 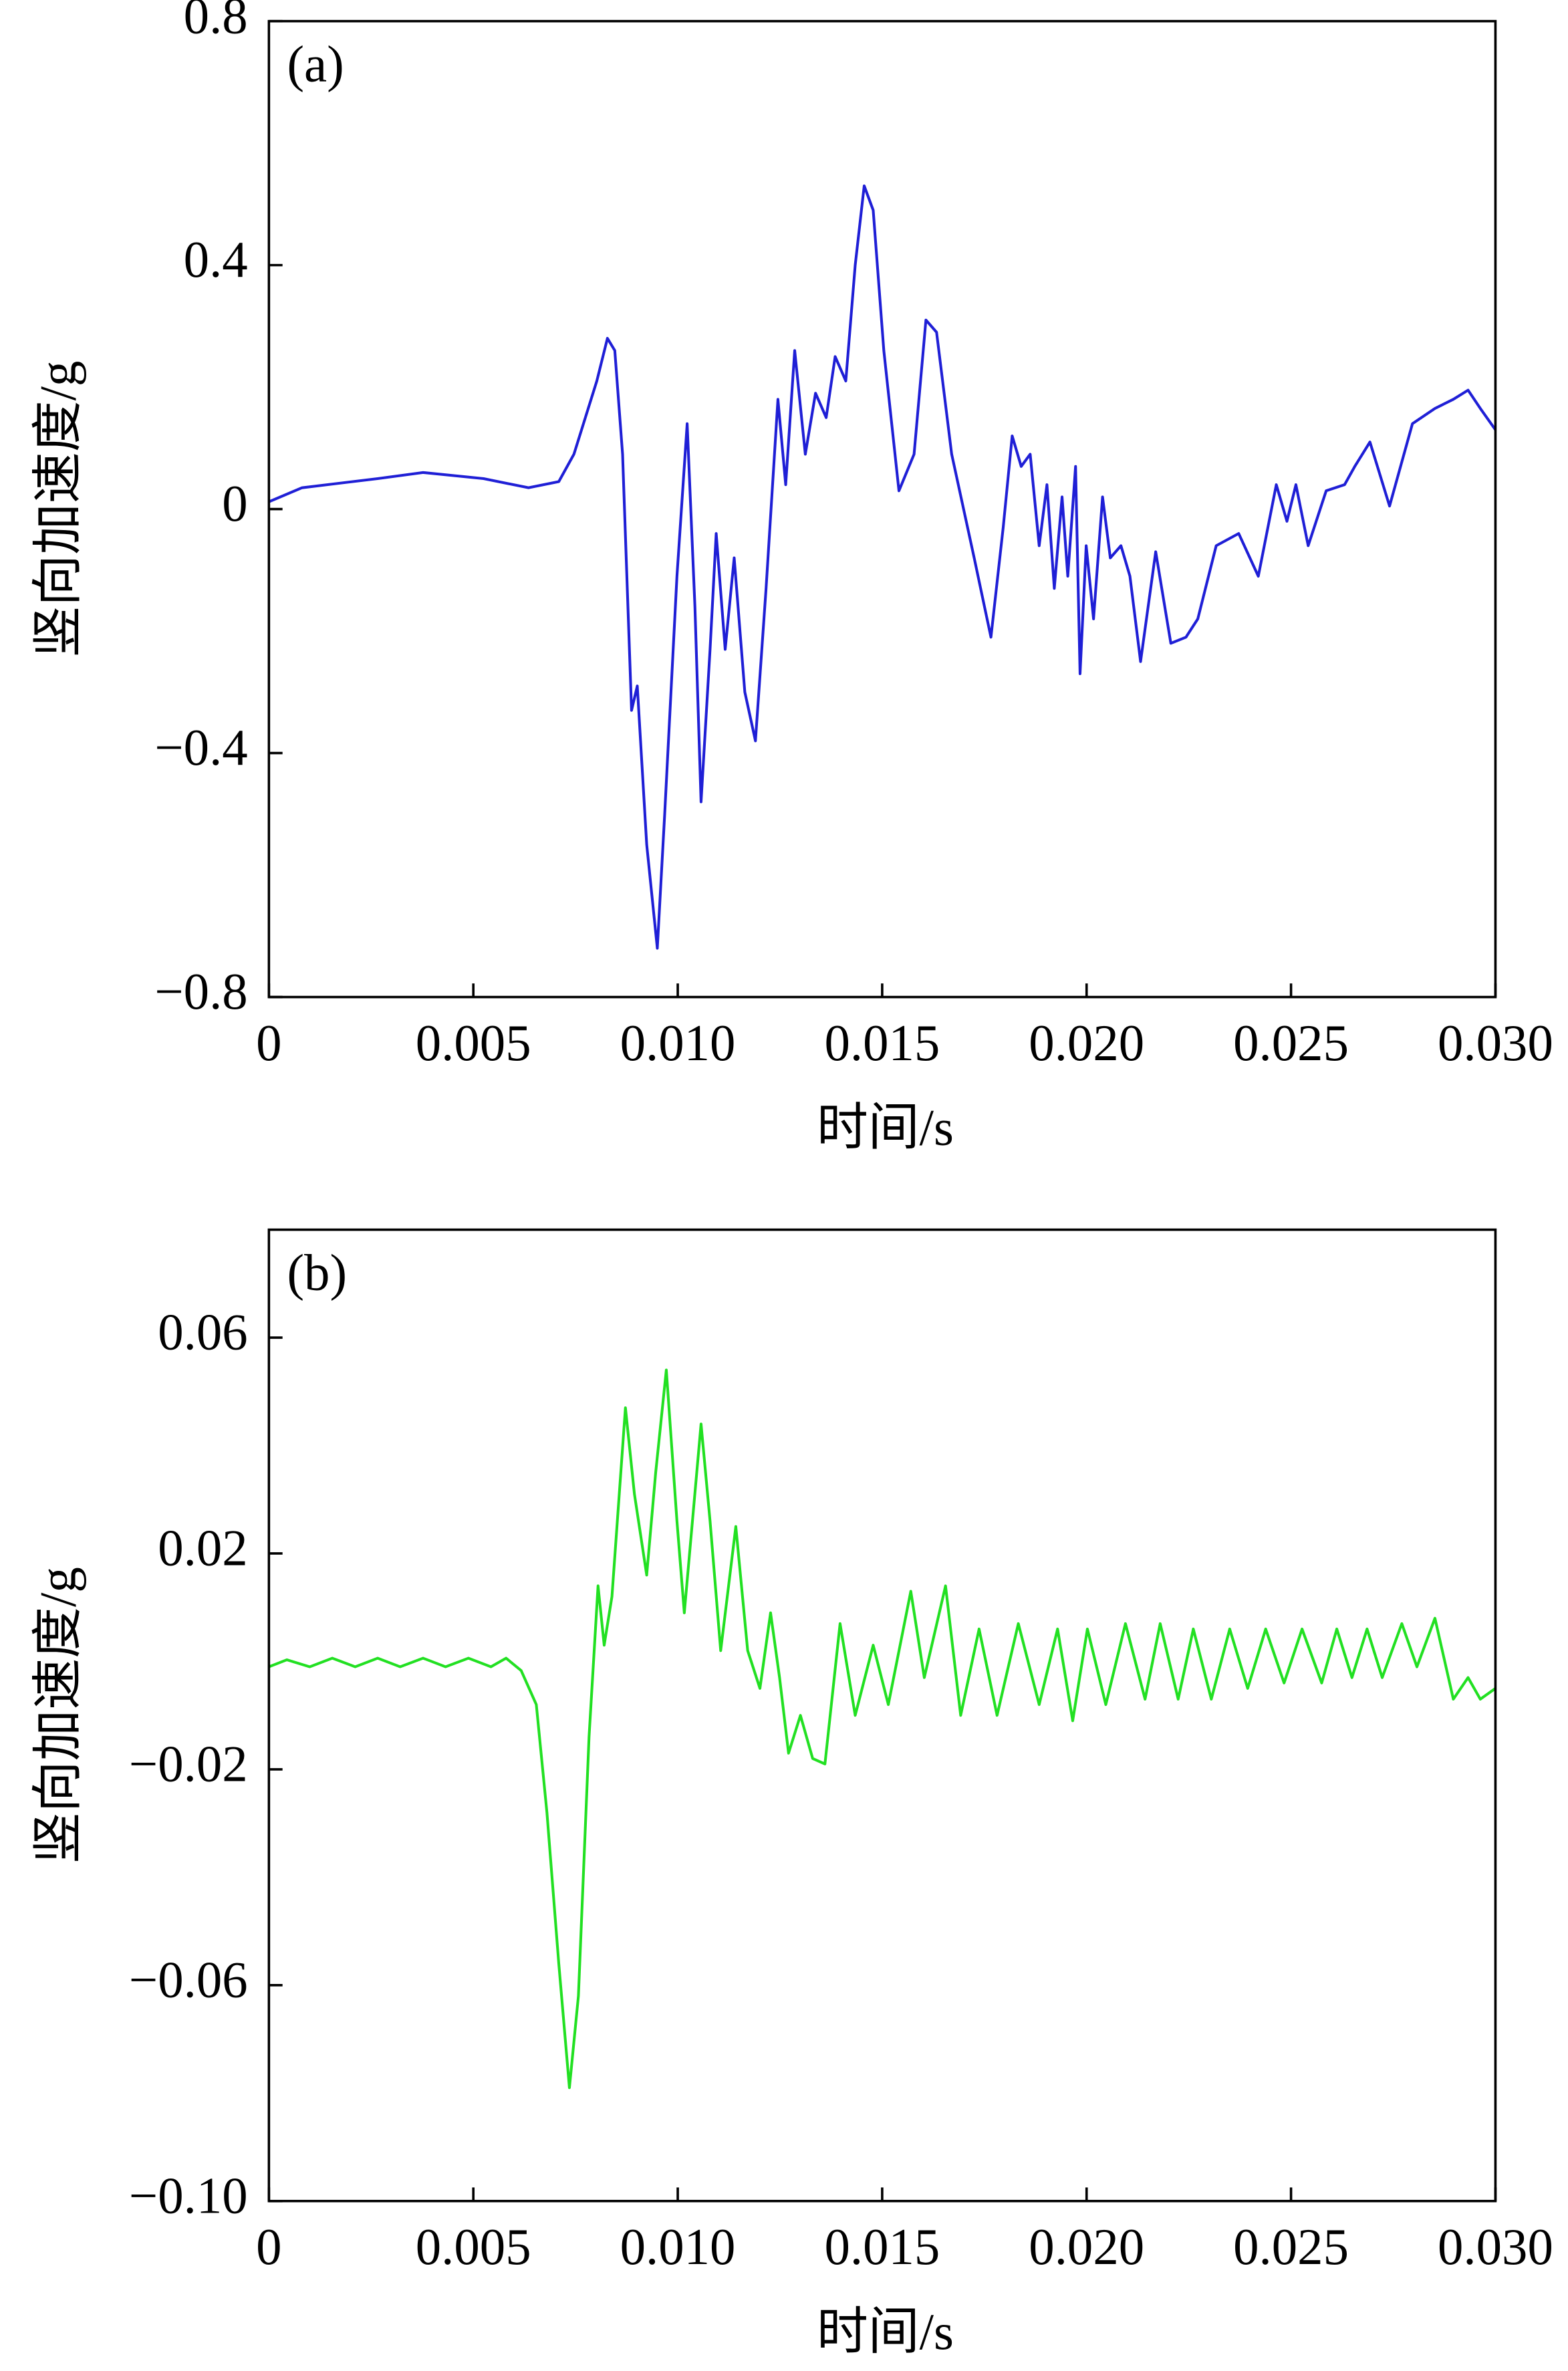 I want to click on y-tick-label: −0.02, so click(x=188, y=1764).